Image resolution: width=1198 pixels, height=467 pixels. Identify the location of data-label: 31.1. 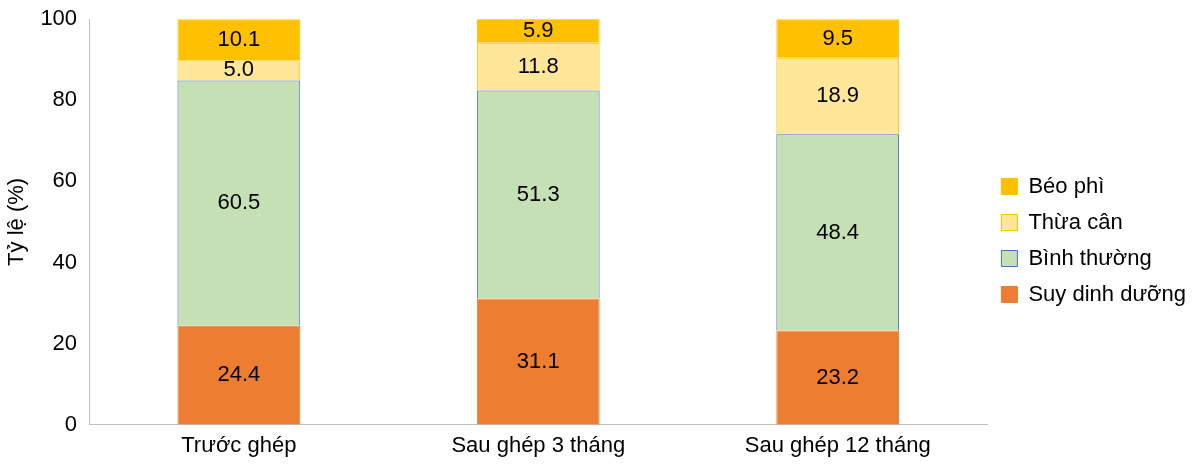
(538, 360).